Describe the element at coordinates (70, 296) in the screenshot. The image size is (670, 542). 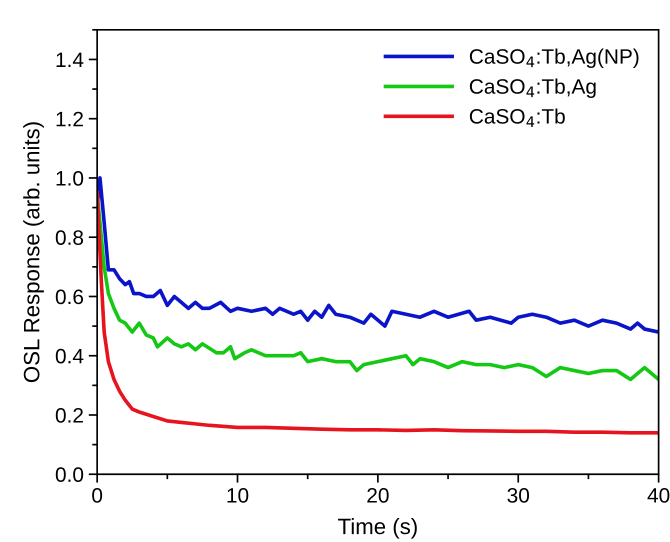
I see `y-tick-label: 0.6` at that location.